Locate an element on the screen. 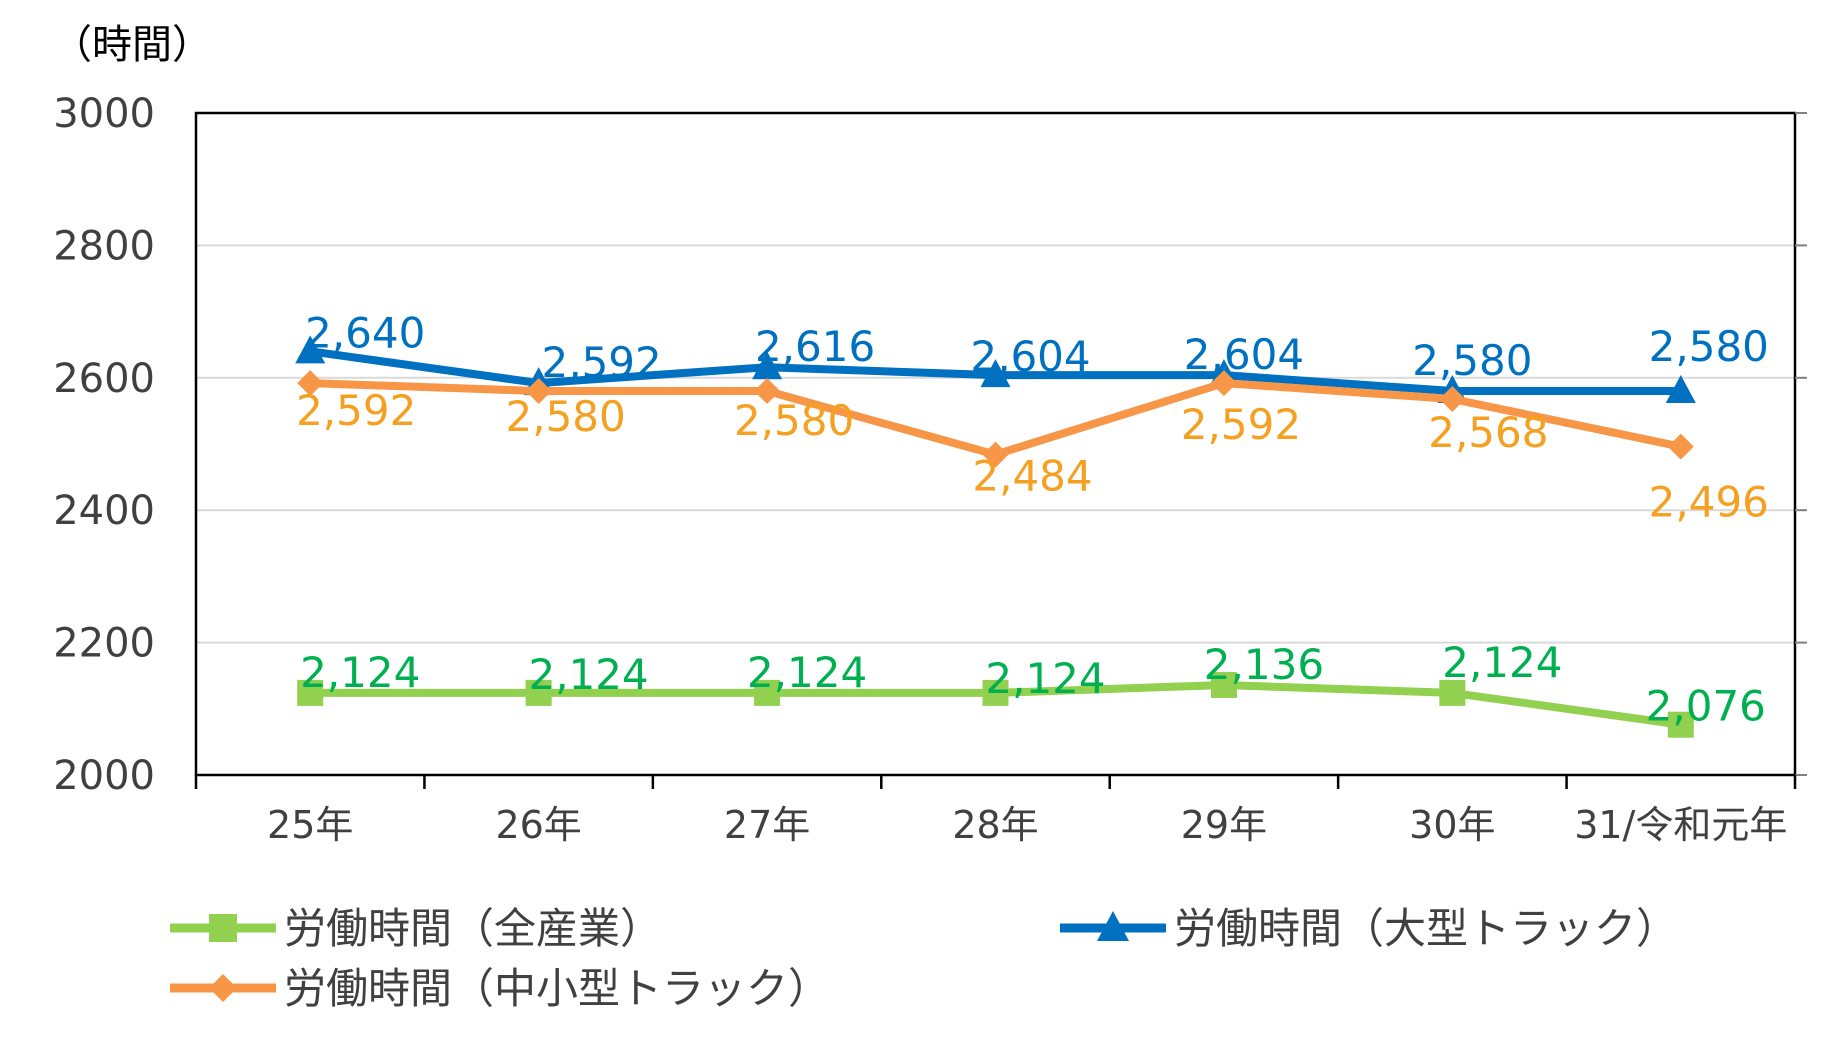 The image size is (1846, 1037). data-label: 2,616 is located at coordinates (815, 346).